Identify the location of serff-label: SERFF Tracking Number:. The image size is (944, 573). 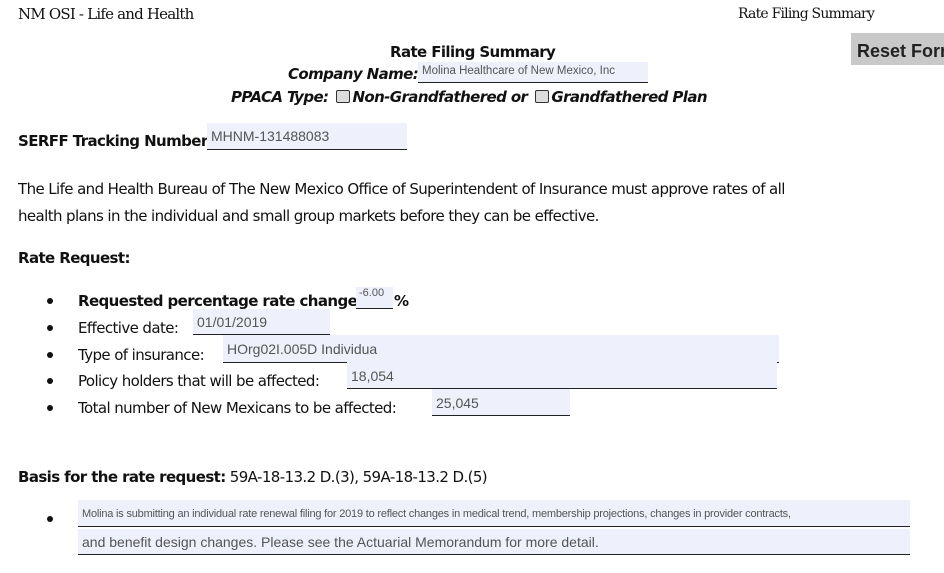
(116, 141).